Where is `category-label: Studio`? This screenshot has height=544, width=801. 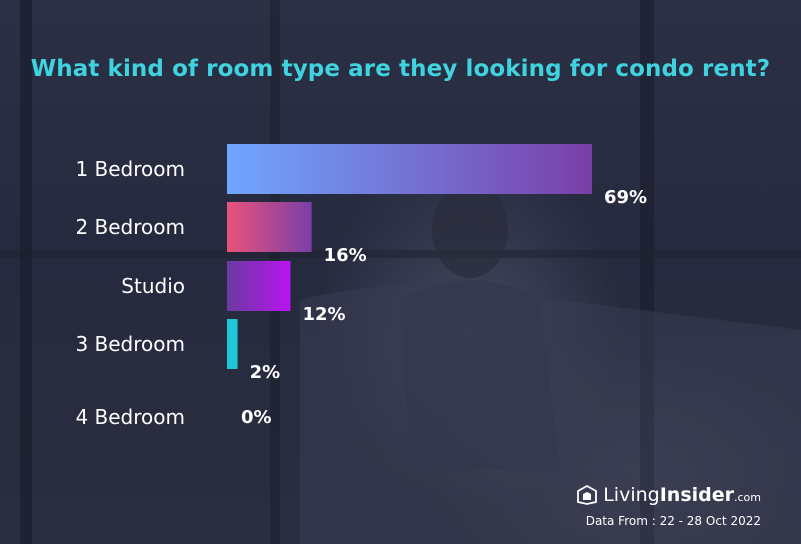 category-label: Studio is located at coordinates (153, 286).